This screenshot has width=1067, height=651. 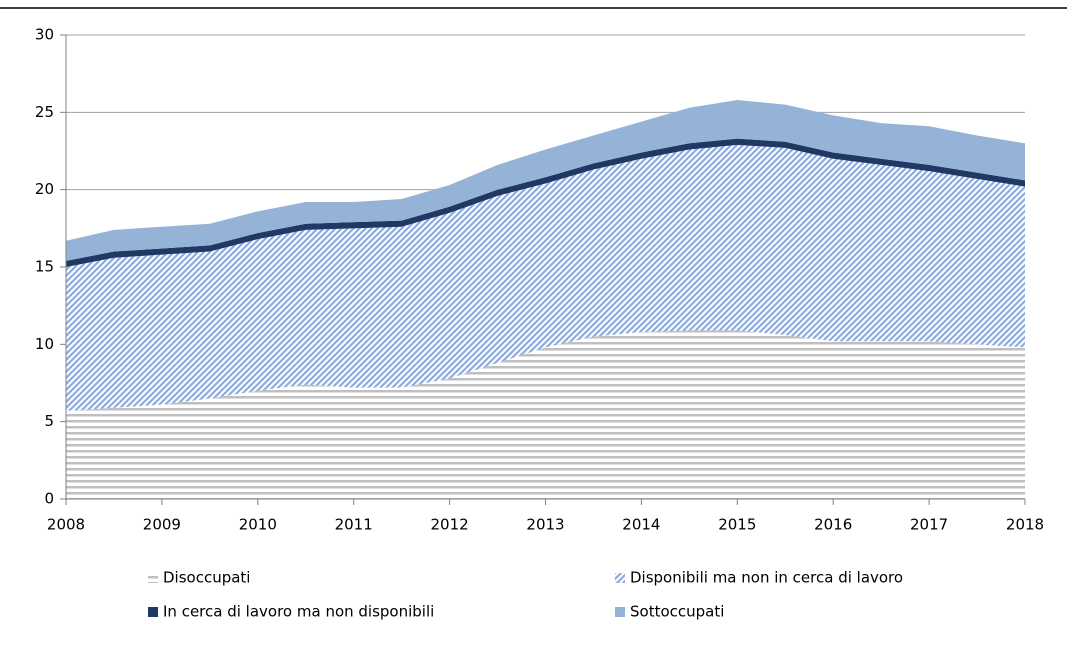 What do you see at coordinates (49, 499) in the screenshot?
I see `y-tick-label: 0` at bounding box center [49, 499].